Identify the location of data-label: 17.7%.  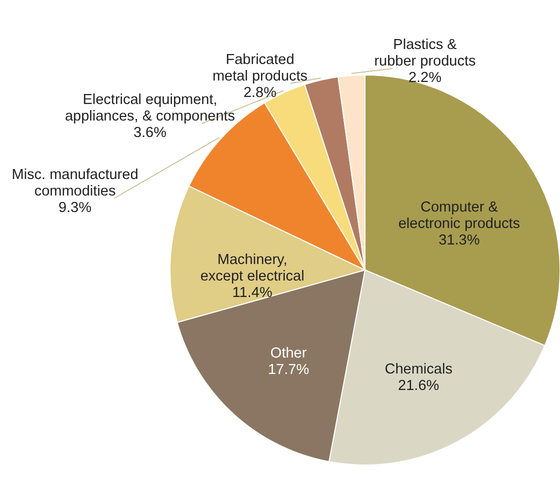
(289, 370).